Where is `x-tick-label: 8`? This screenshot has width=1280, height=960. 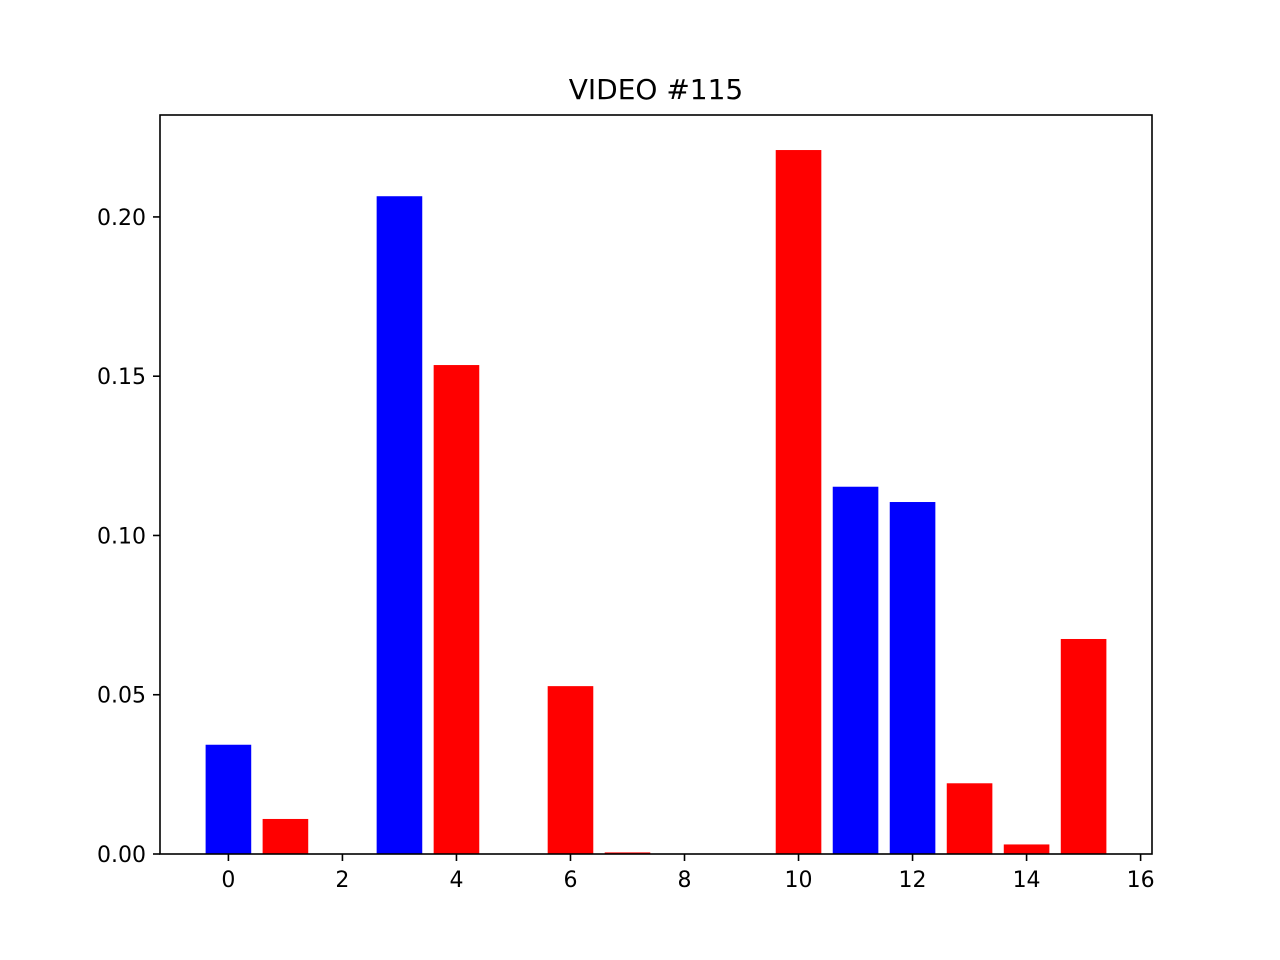 x-tick-label: 8 is located at coordinates (685, 880).